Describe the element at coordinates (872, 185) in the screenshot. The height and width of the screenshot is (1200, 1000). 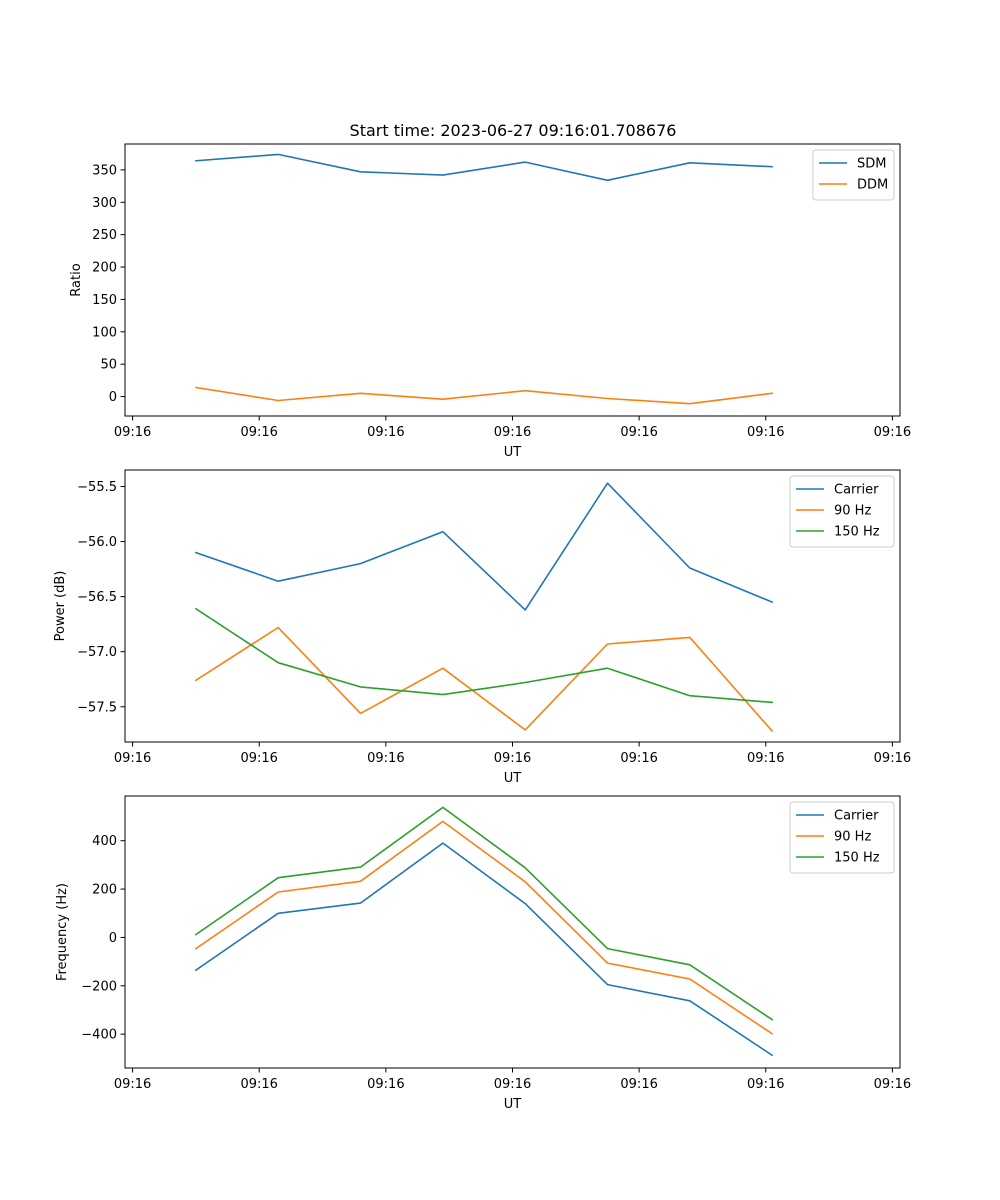
I see `legend-label: DDM` at that location.